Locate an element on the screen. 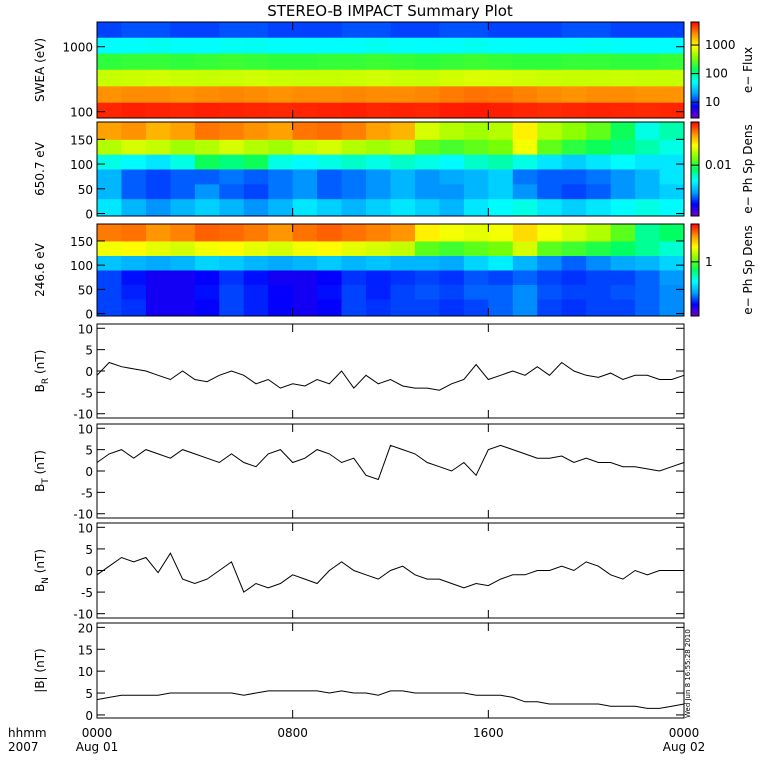 The height and width of the screenshot is (780, 780). colorbar-tick-label: 100 is located at coordinates (716, 74).